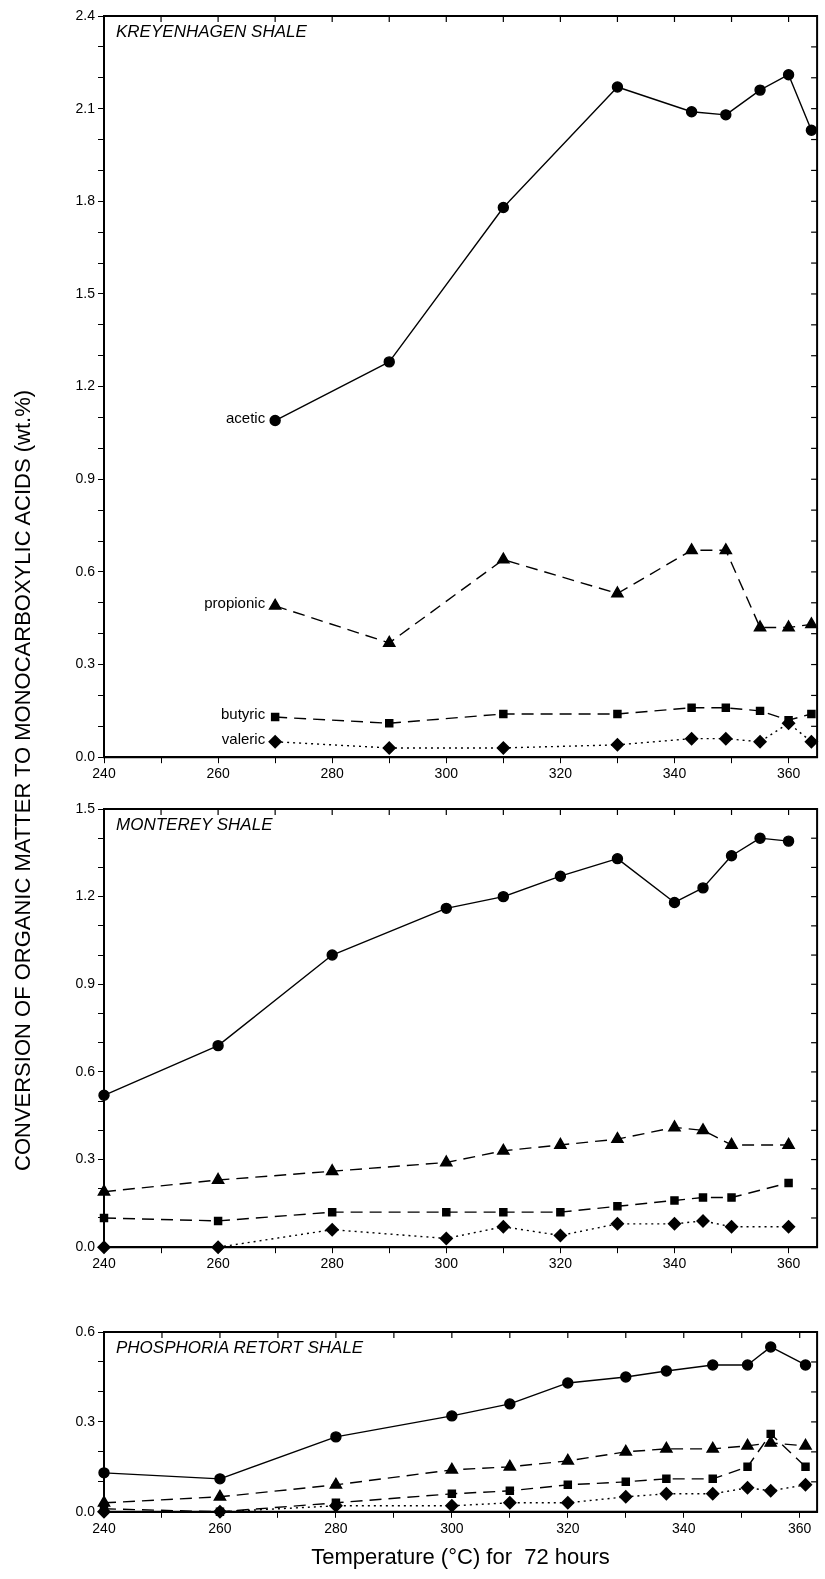  I want to click on y-tick-label: 2.1, so click(85, 107).